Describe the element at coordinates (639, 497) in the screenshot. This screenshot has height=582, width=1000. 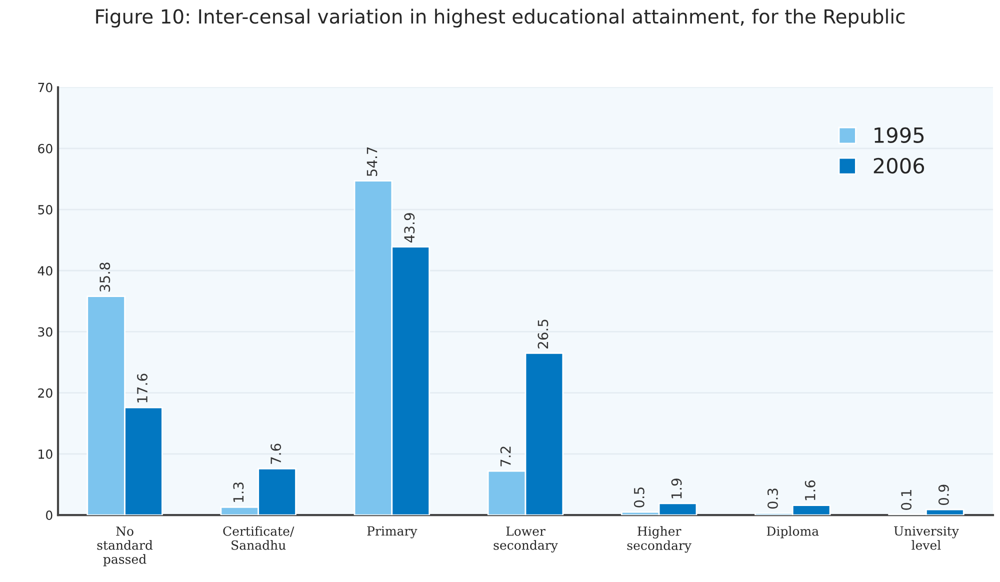
I see `data-label: 0.5` at that location.